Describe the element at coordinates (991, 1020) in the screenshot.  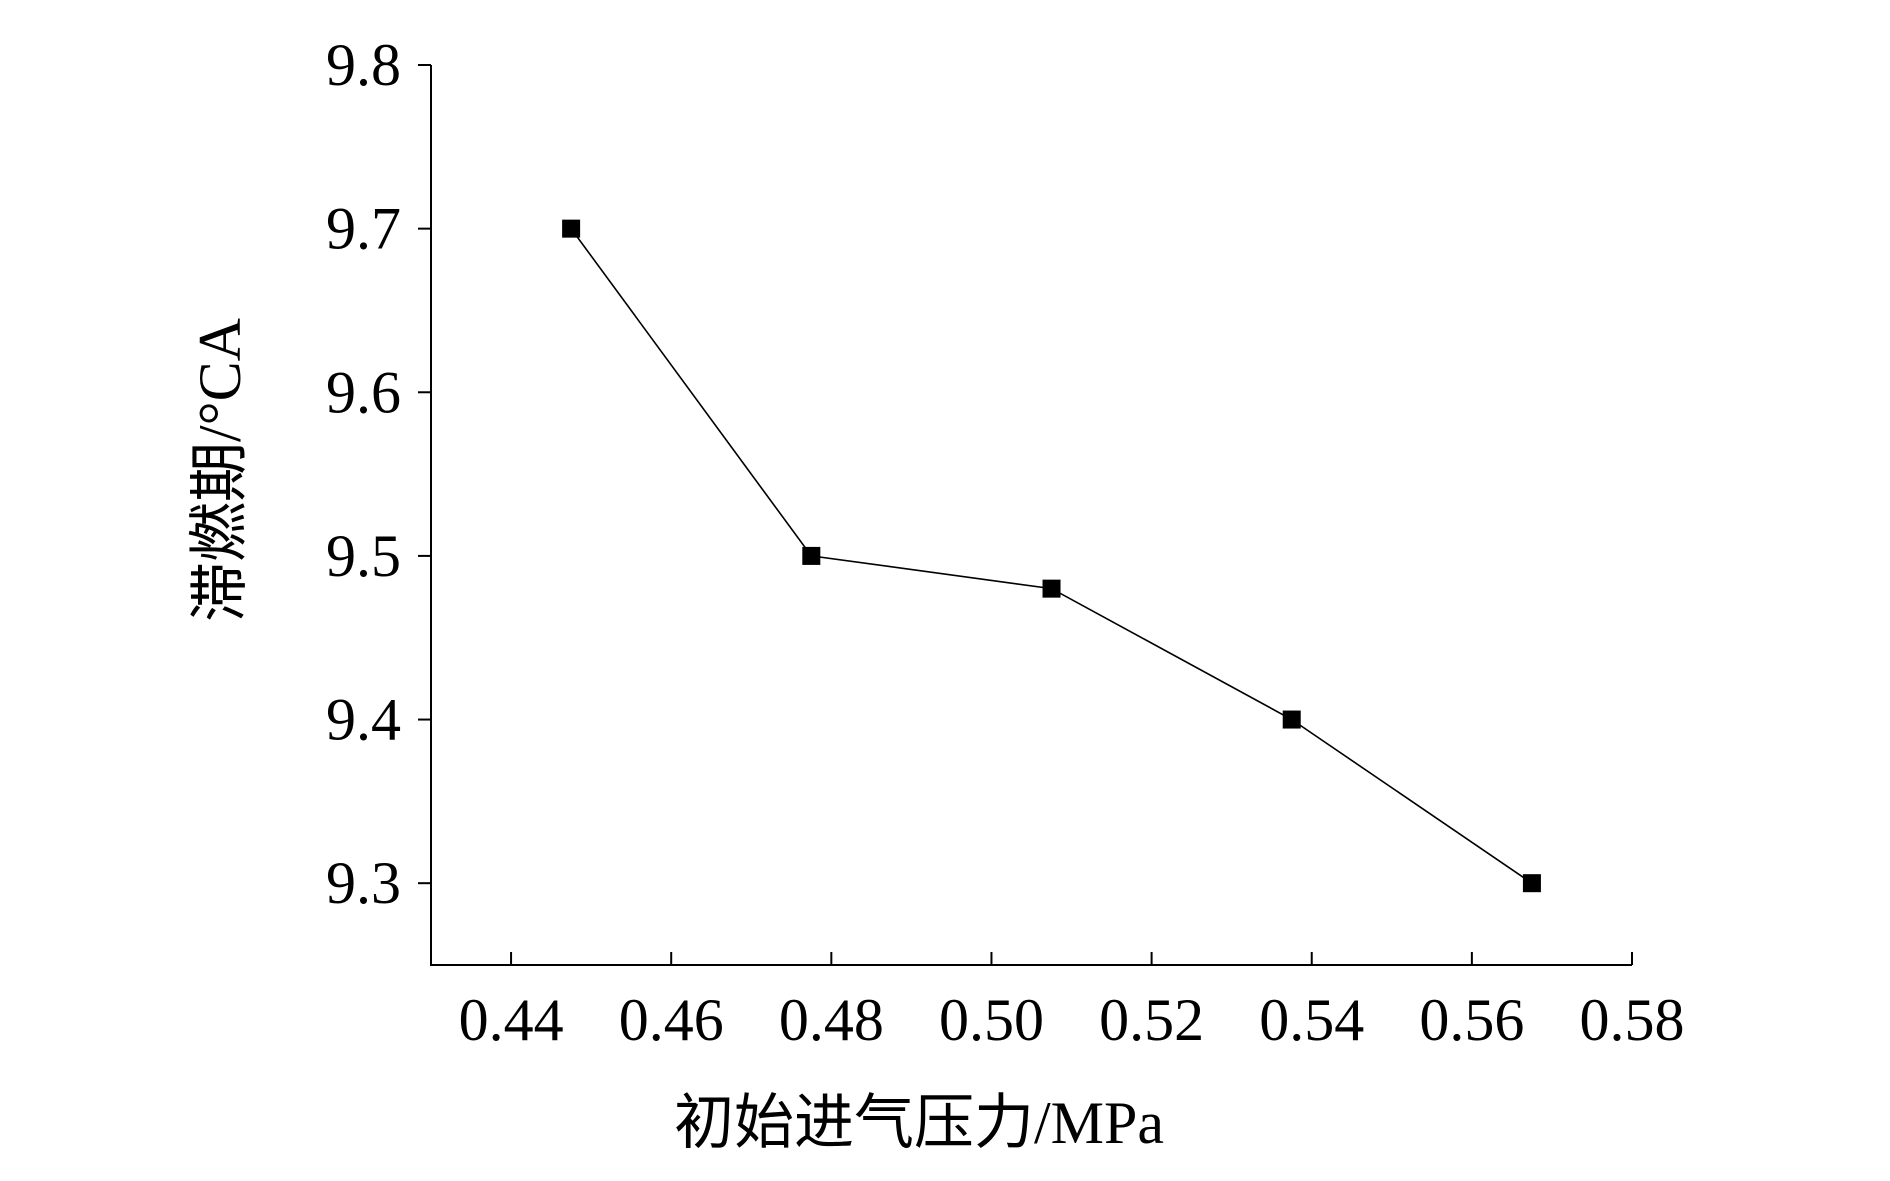
I see `x-tick-label: 0.50` at that location.